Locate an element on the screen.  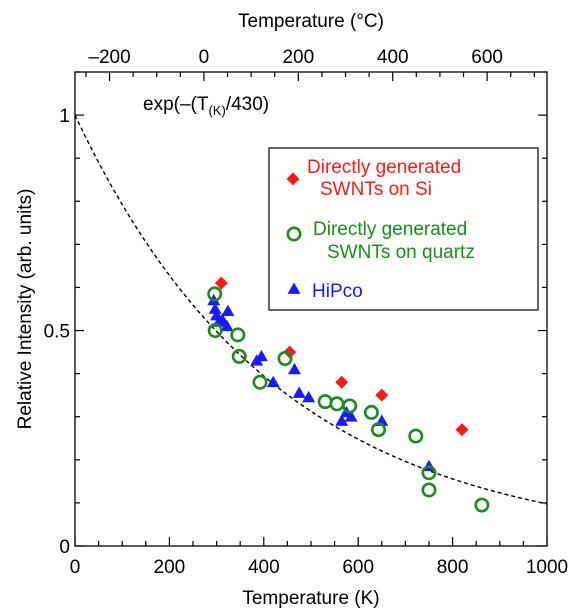
x-tick-label: 0 is located at coordinates (75, 567).